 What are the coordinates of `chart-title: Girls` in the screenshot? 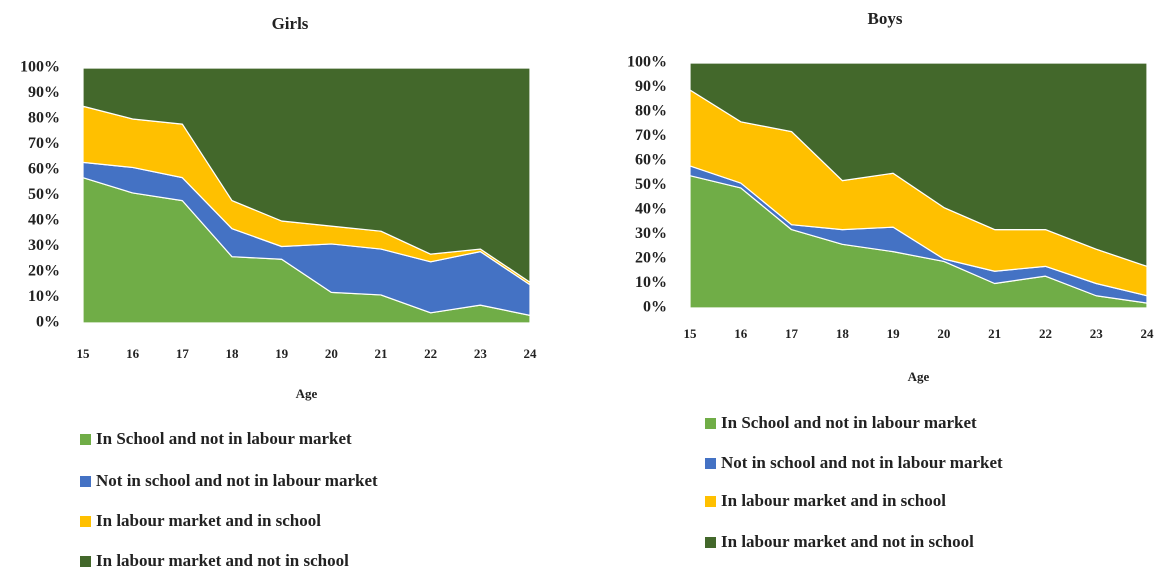 It's located at (290, 23).